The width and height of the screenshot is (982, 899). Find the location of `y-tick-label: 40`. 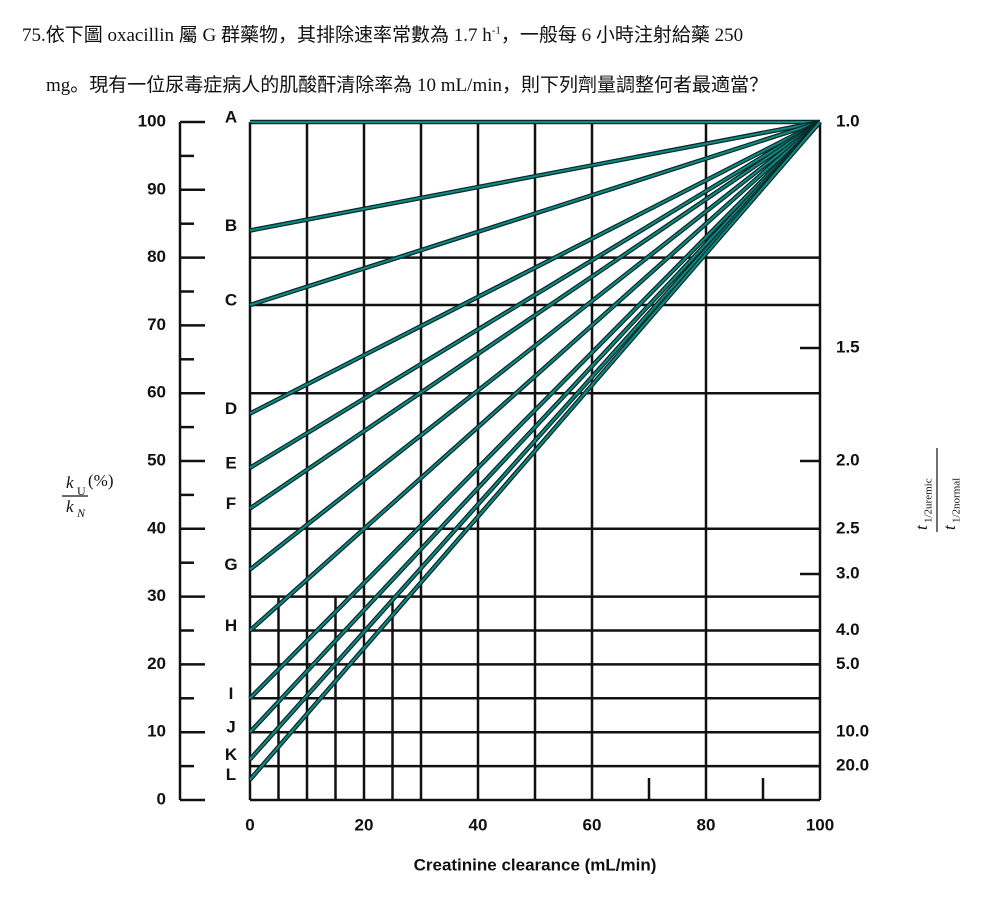

y-tick-label: 40 is located at coordinates (156, 527).